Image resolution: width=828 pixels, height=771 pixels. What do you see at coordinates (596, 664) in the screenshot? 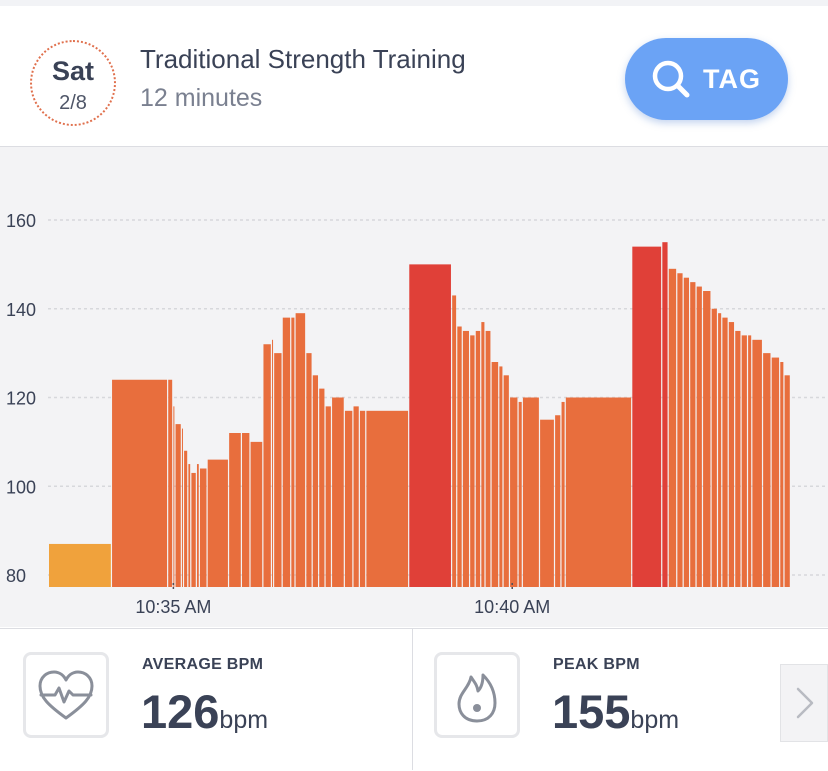
I see `peak-bpm-label: PEAK BPM` at bounding box center [596, 664].